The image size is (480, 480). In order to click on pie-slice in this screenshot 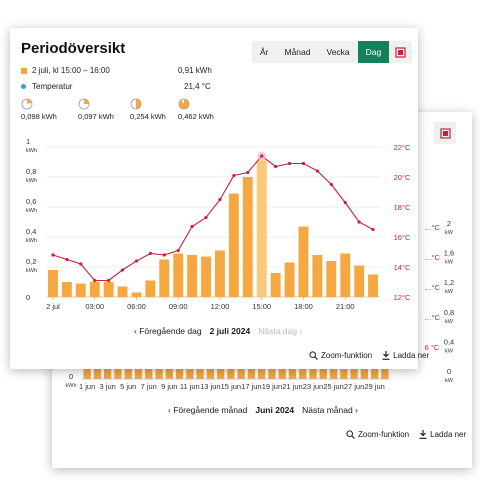, I will do `click(86, 101)`.